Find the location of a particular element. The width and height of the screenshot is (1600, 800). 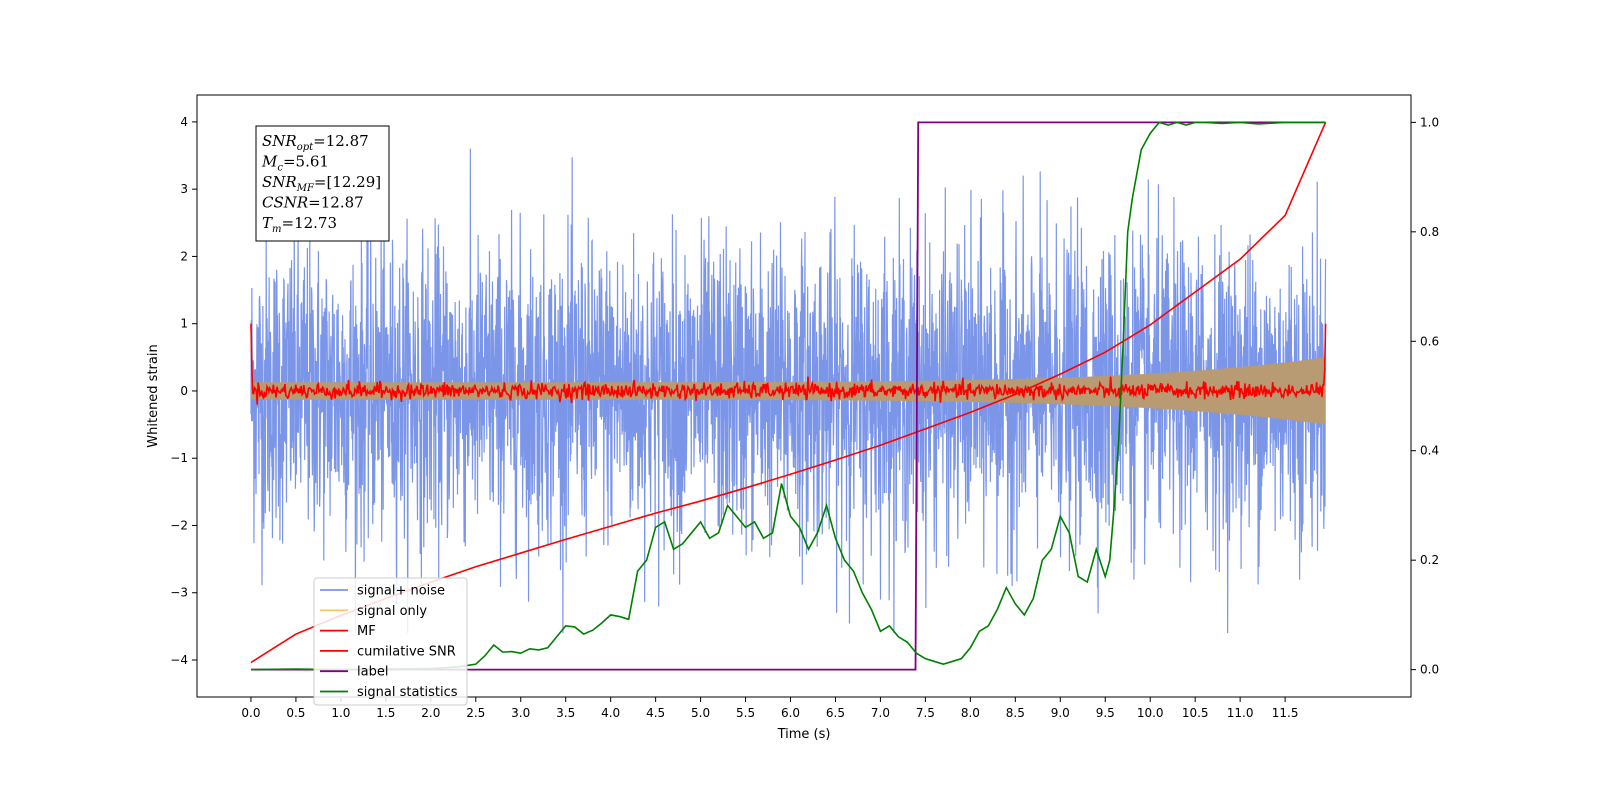

y-left-tick-label: −2 is located at coordinates (179, 525).